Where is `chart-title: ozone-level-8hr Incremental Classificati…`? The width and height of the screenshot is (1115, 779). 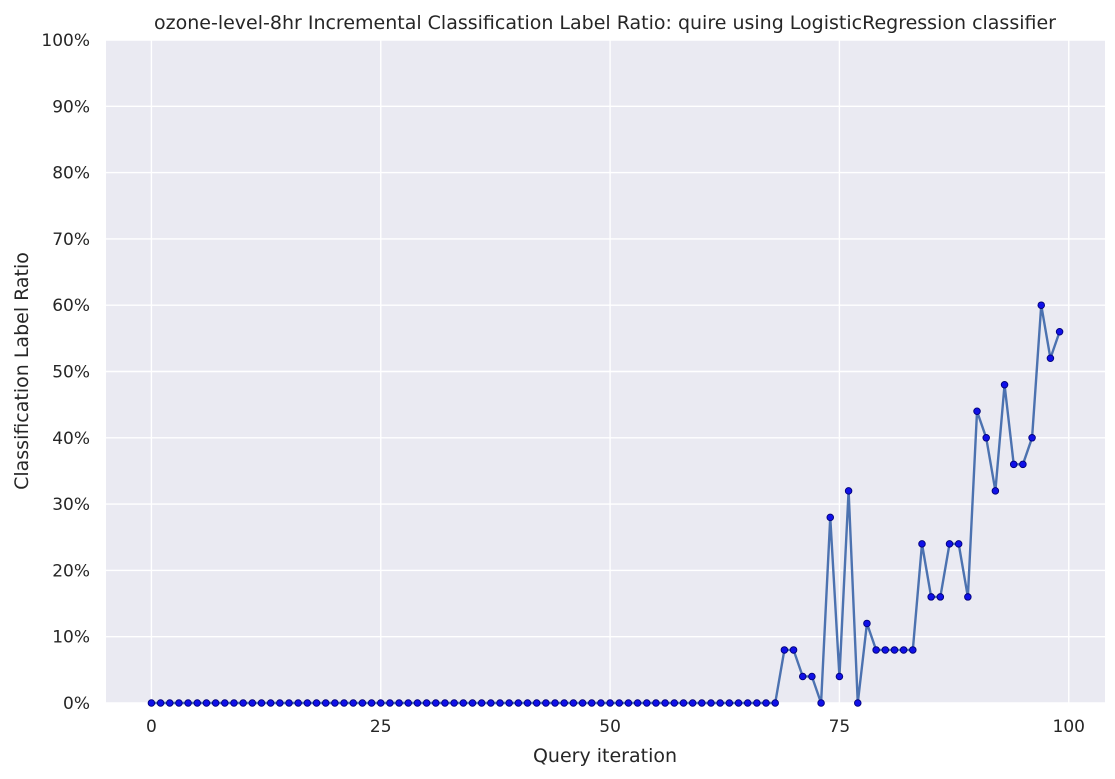
chart-title: ozone-level-8hr Incremental Classificati… is located at coordinates (605, 23).